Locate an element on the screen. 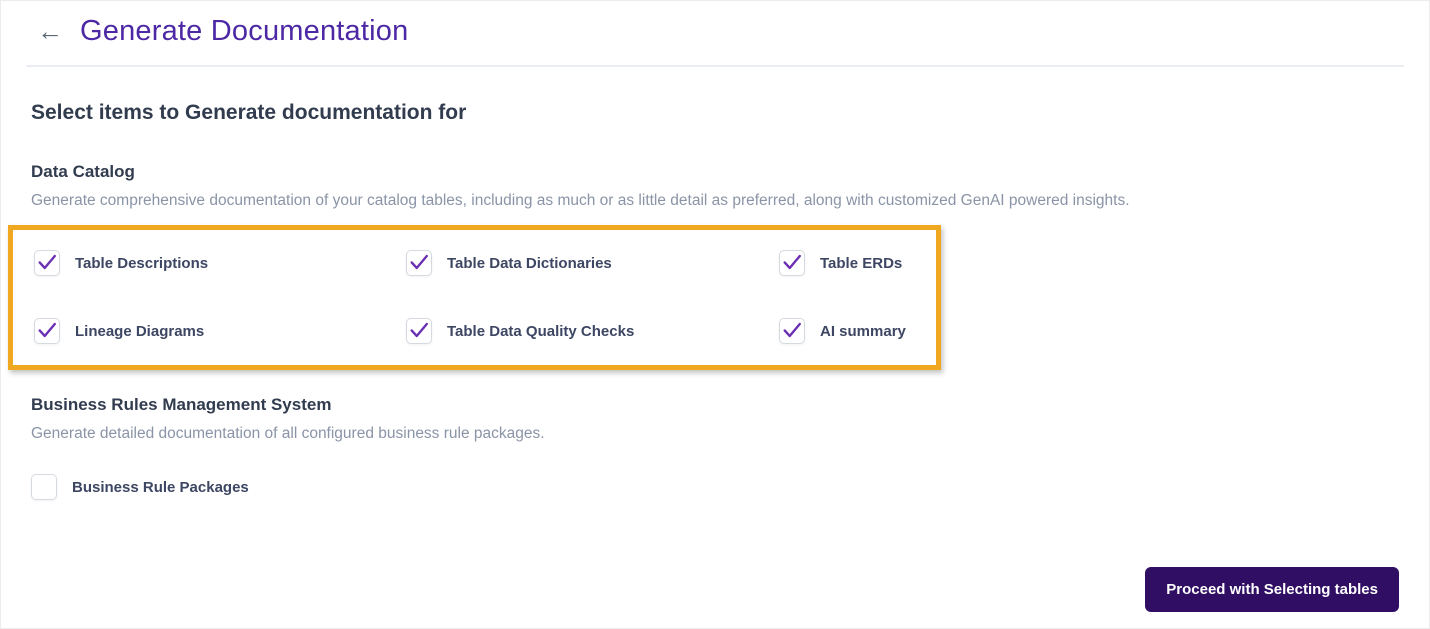 Image resolution: width=1430 pixels, height=629 pixels. proceed-with-selecting-tables-button: Proceed with Selecting tables is located at coordinates (1272, 589).